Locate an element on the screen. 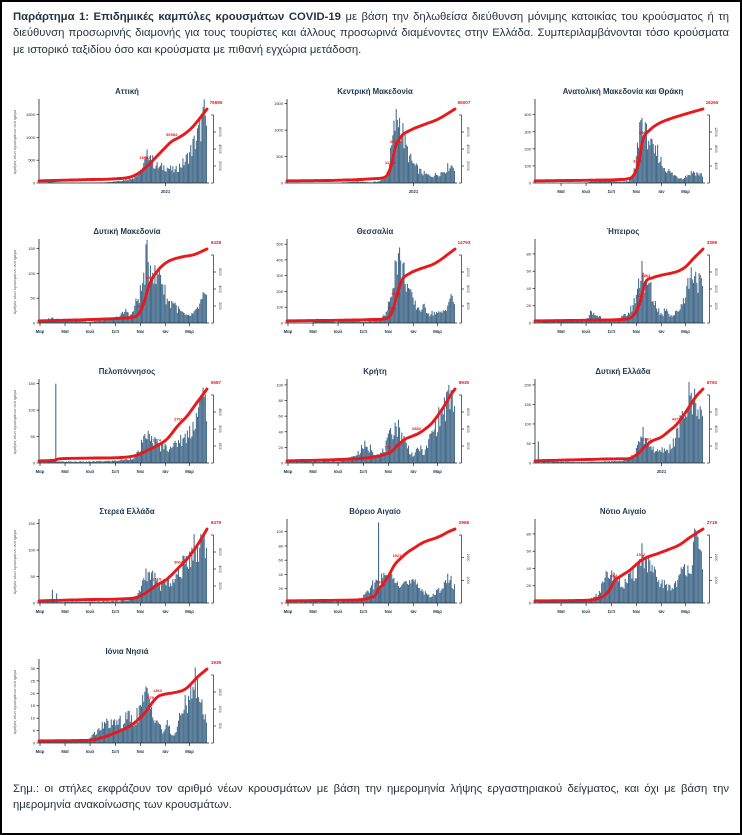 The image size is (742, 835). chart-title: Δυτική Μακεδονία is located at coordinates (127, 231).